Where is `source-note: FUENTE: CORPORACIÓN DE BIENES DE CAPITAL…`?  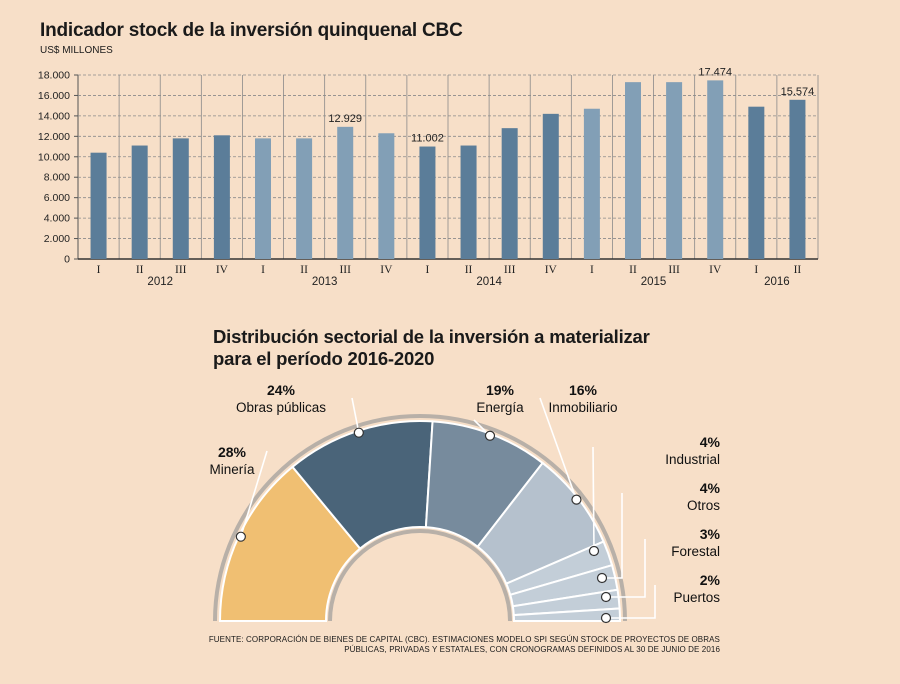
source-note: FUENTE: CORPORACIÓN DE BIENES DE CAPITAL… is located at coordinates (450, 645).